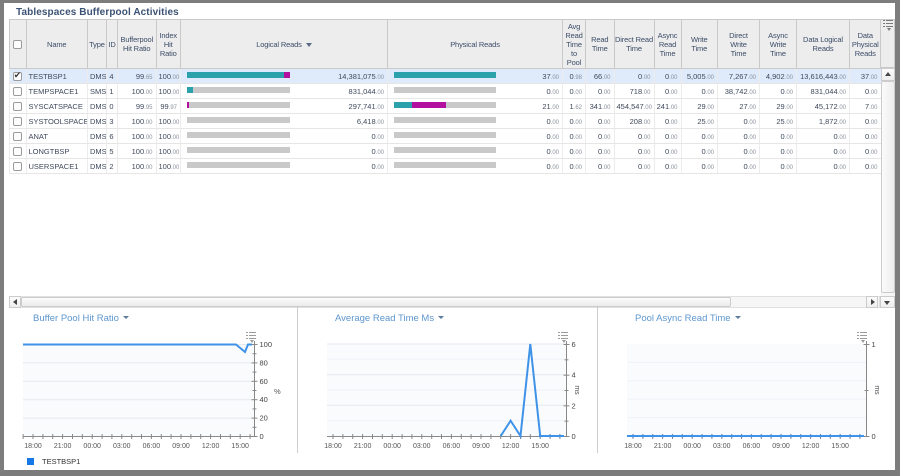 This screenshot has height=476, width=900. Describe the element at coordinates (264, 362) in the screenshot. I see `svg-text: 80` at that location.